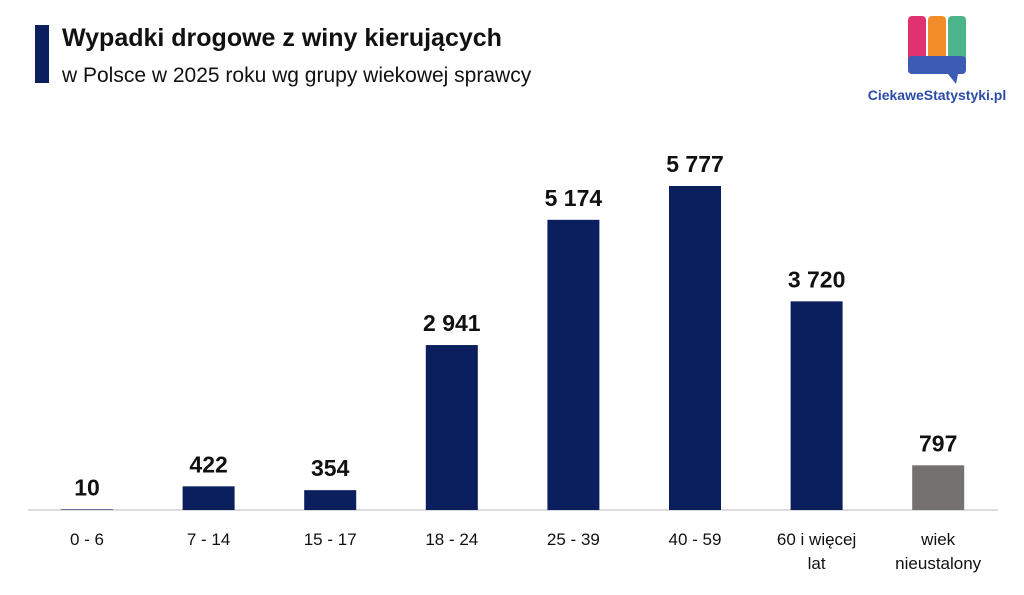  I want to click on x-tick-label: 7 - 14, so click(208, 539).